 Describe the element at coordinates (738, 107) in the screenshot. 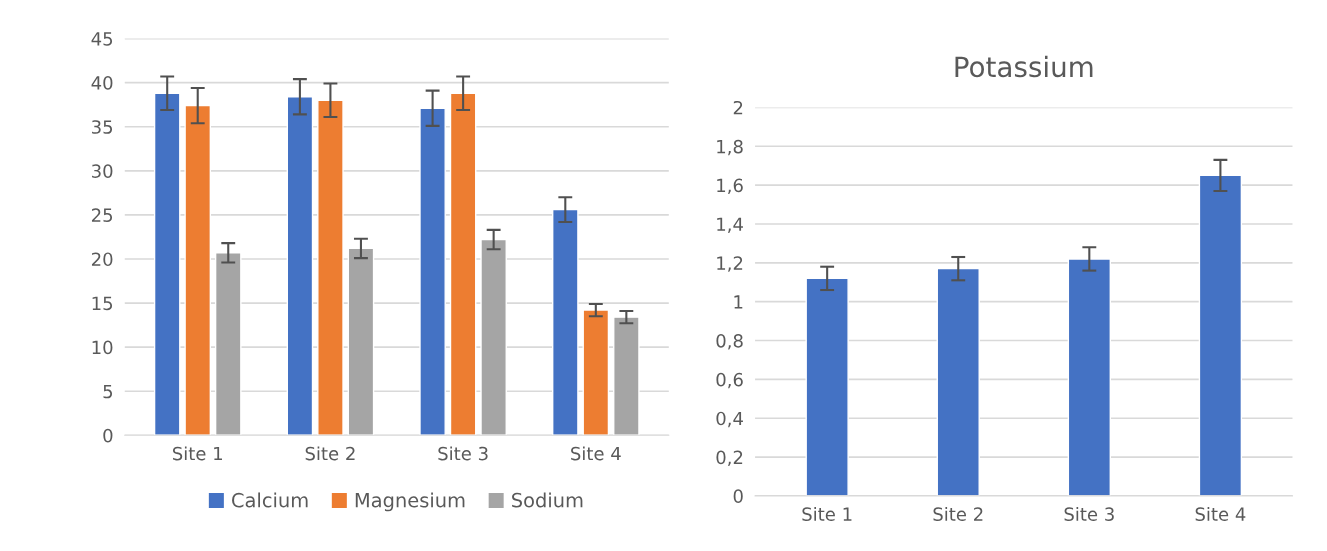

I see `y-tick-label: 2` at that location.